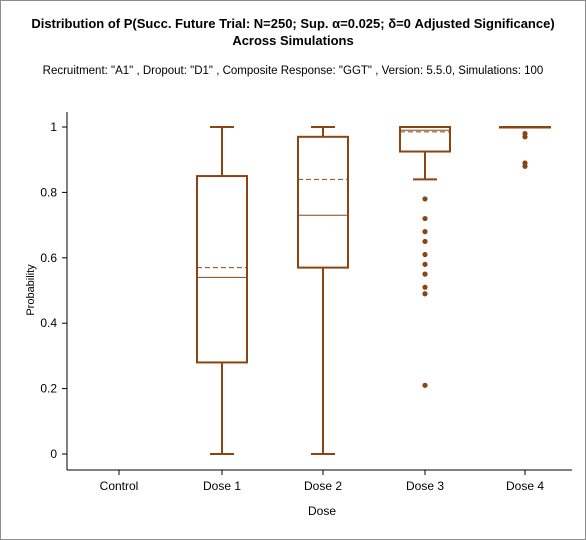 This screenshot has height=540, width=586. Describe the element at coordinates (31, 290) in the screenshot. I see `y-axis-label: Probability` at that location.